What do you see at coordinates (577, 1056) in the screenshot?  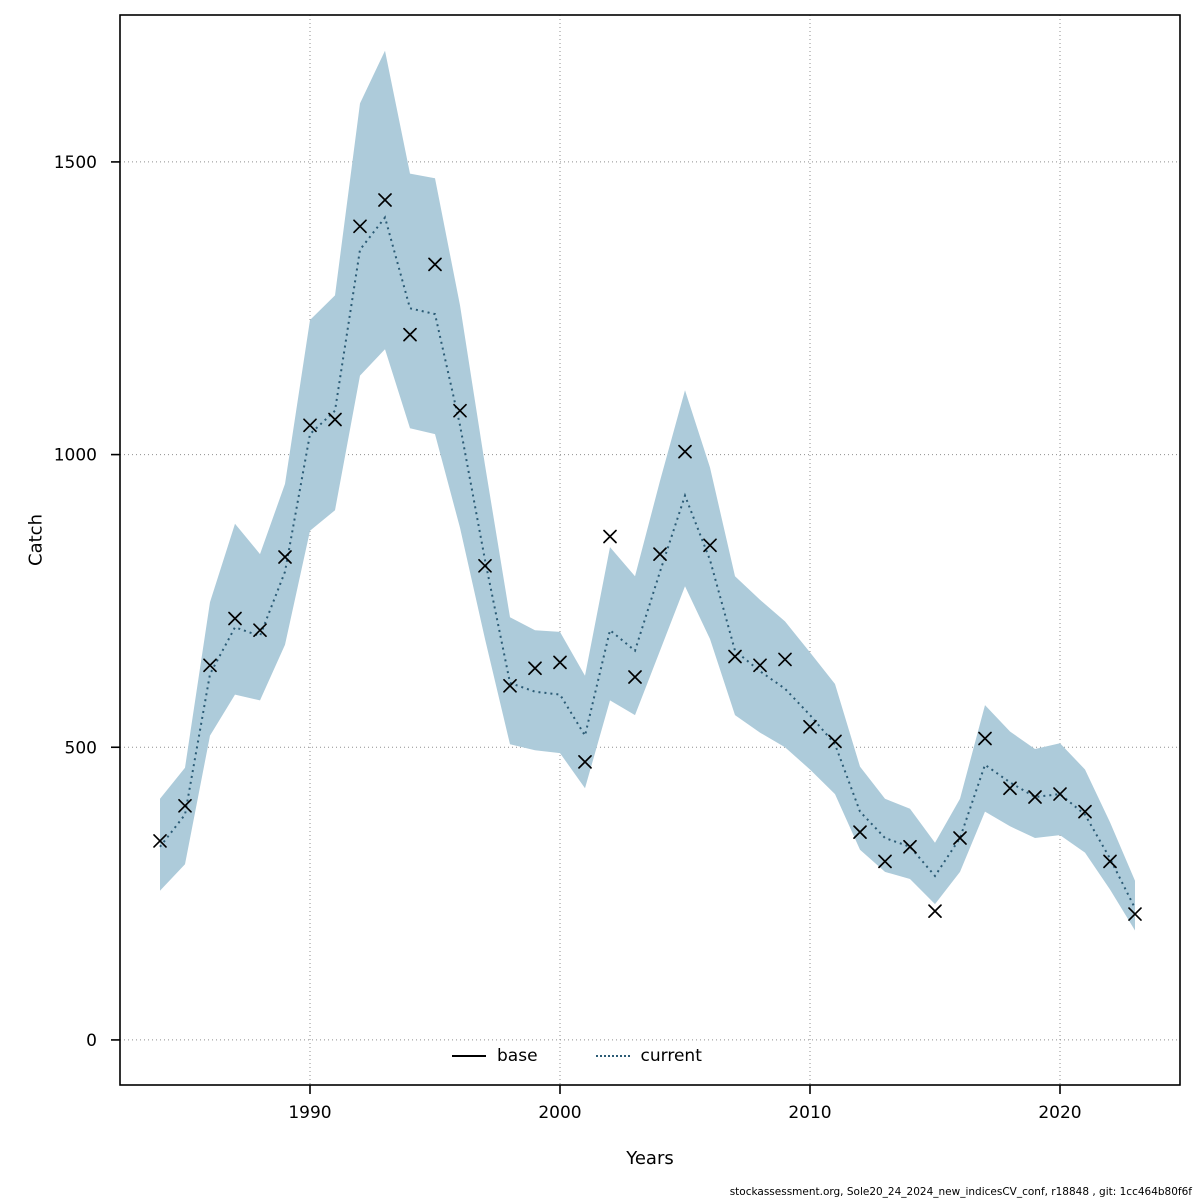 I see `legend: base current` at bounding box center [577, 1056].